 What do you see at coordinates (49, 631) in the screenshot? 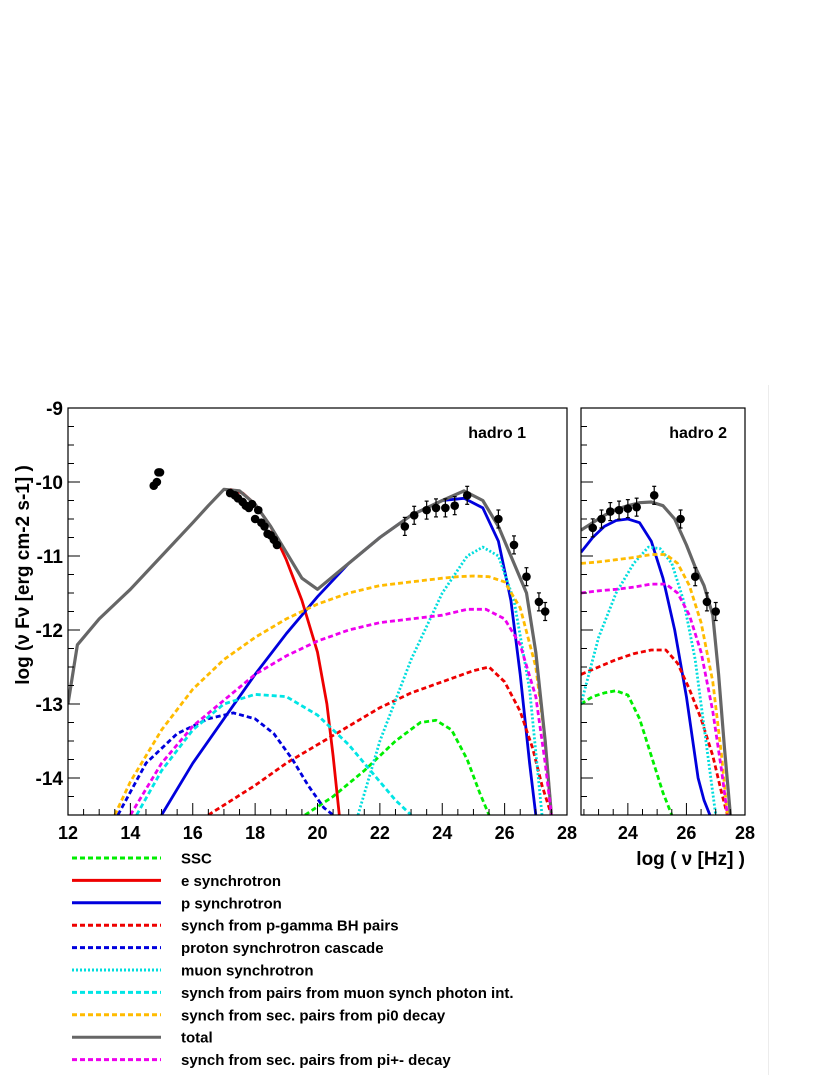
I see `y-tick-label-p1: -12` at bounding box center [49, 631].